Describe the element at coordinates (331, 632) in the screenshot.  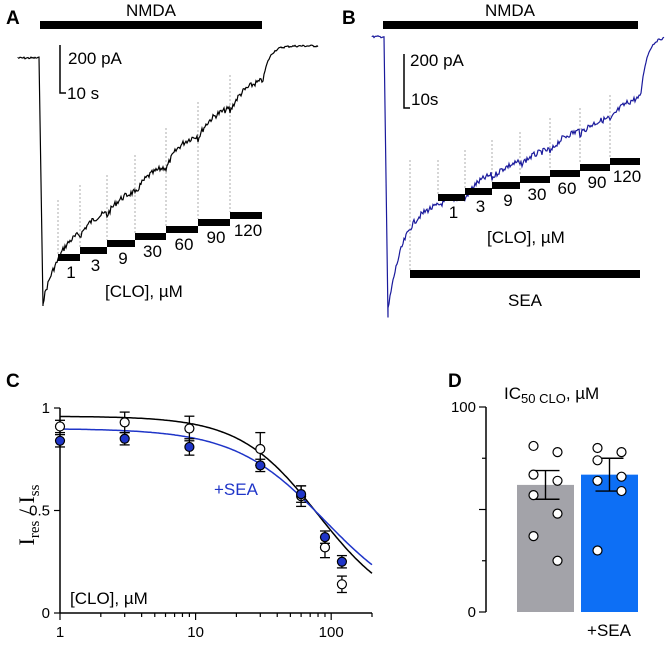
I see `panel-c-xtick-label: 100` at that location.